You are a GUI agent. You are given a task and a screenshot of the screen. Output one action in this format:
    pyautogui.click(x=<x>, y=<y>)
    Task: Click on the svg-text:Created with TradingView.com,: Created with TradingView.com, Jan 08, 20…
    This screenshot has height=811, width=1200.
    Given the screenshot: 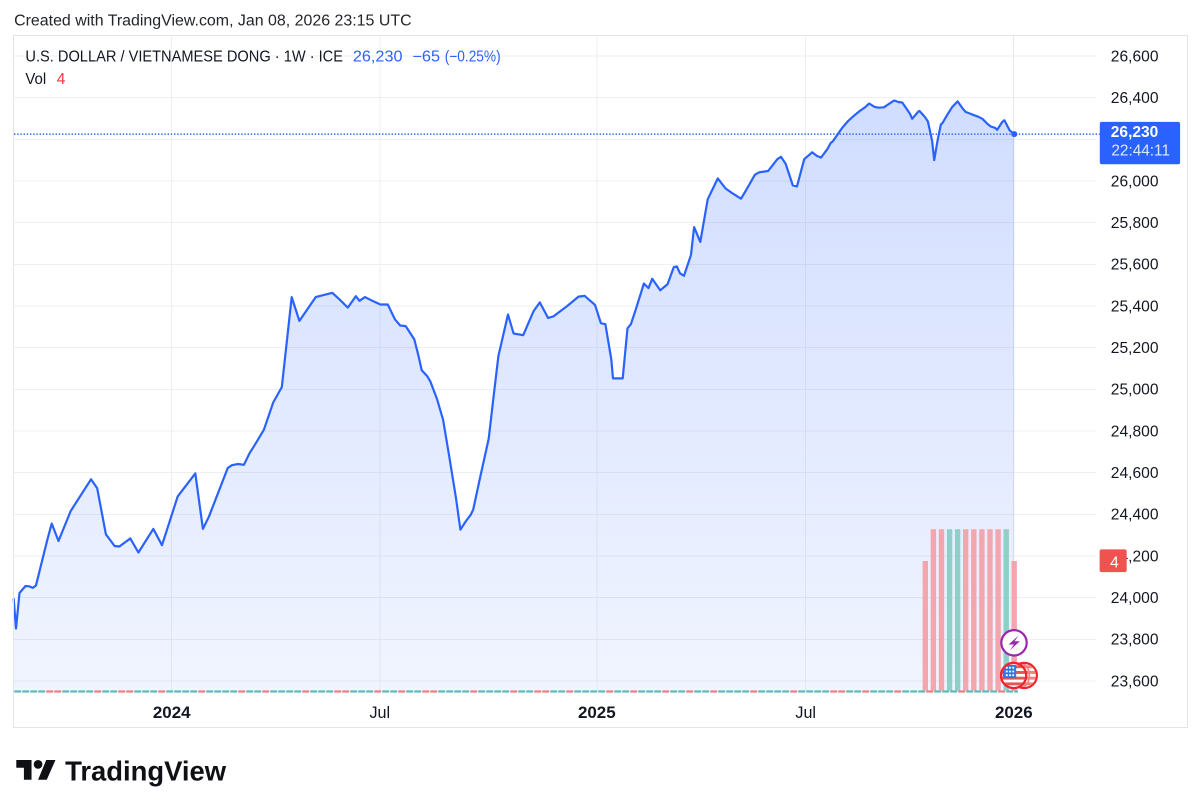 What is the action you would take?
    pyautogui.click(x=213, y=20)
    